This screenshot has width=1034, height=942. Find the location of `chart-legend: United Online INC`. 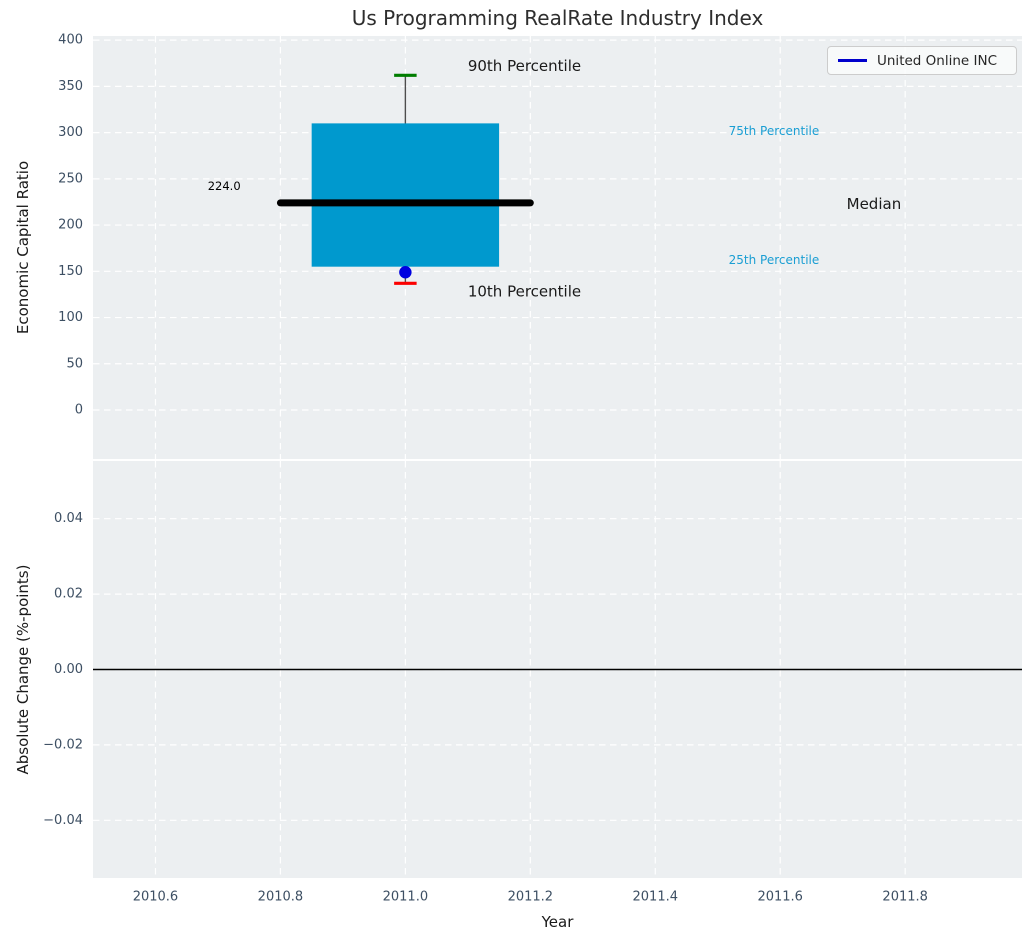

chart-legend: United Online INC is located at coordinates (922, 60).